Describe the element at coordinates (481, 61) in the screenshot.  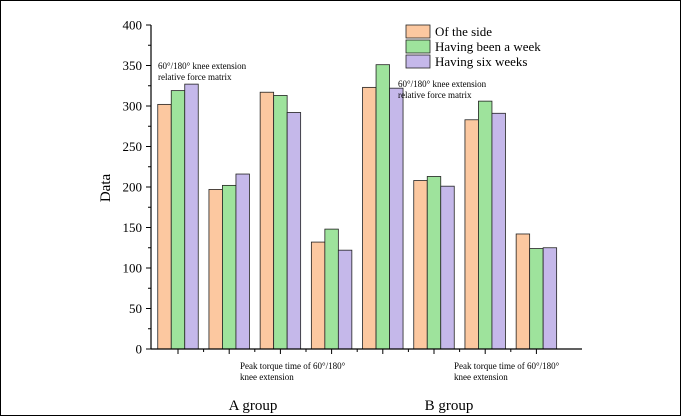
I see `legend-label: Having six weeks` at that location.